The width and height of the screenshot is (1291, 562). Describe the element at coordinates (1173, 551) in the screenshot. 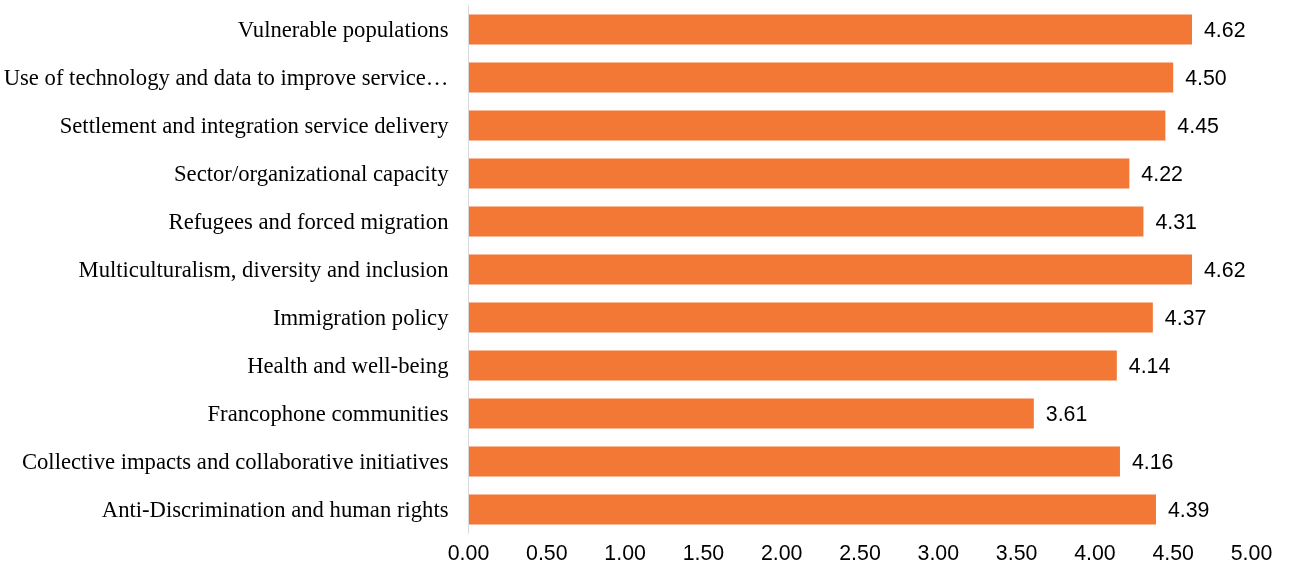

I see `x-tick-label: 4.50` at that location.